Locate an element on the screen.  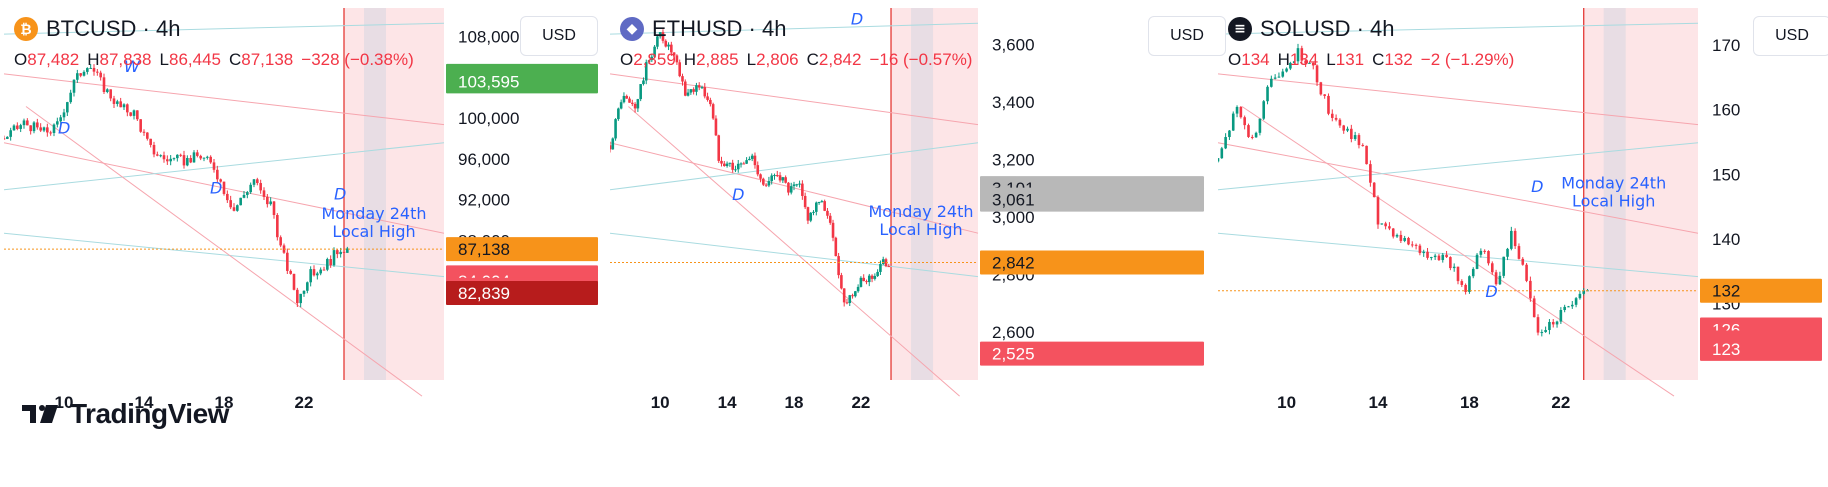
symbol-header: ≡ SOLUSD · 4h is located at coordinates (1311, 29).